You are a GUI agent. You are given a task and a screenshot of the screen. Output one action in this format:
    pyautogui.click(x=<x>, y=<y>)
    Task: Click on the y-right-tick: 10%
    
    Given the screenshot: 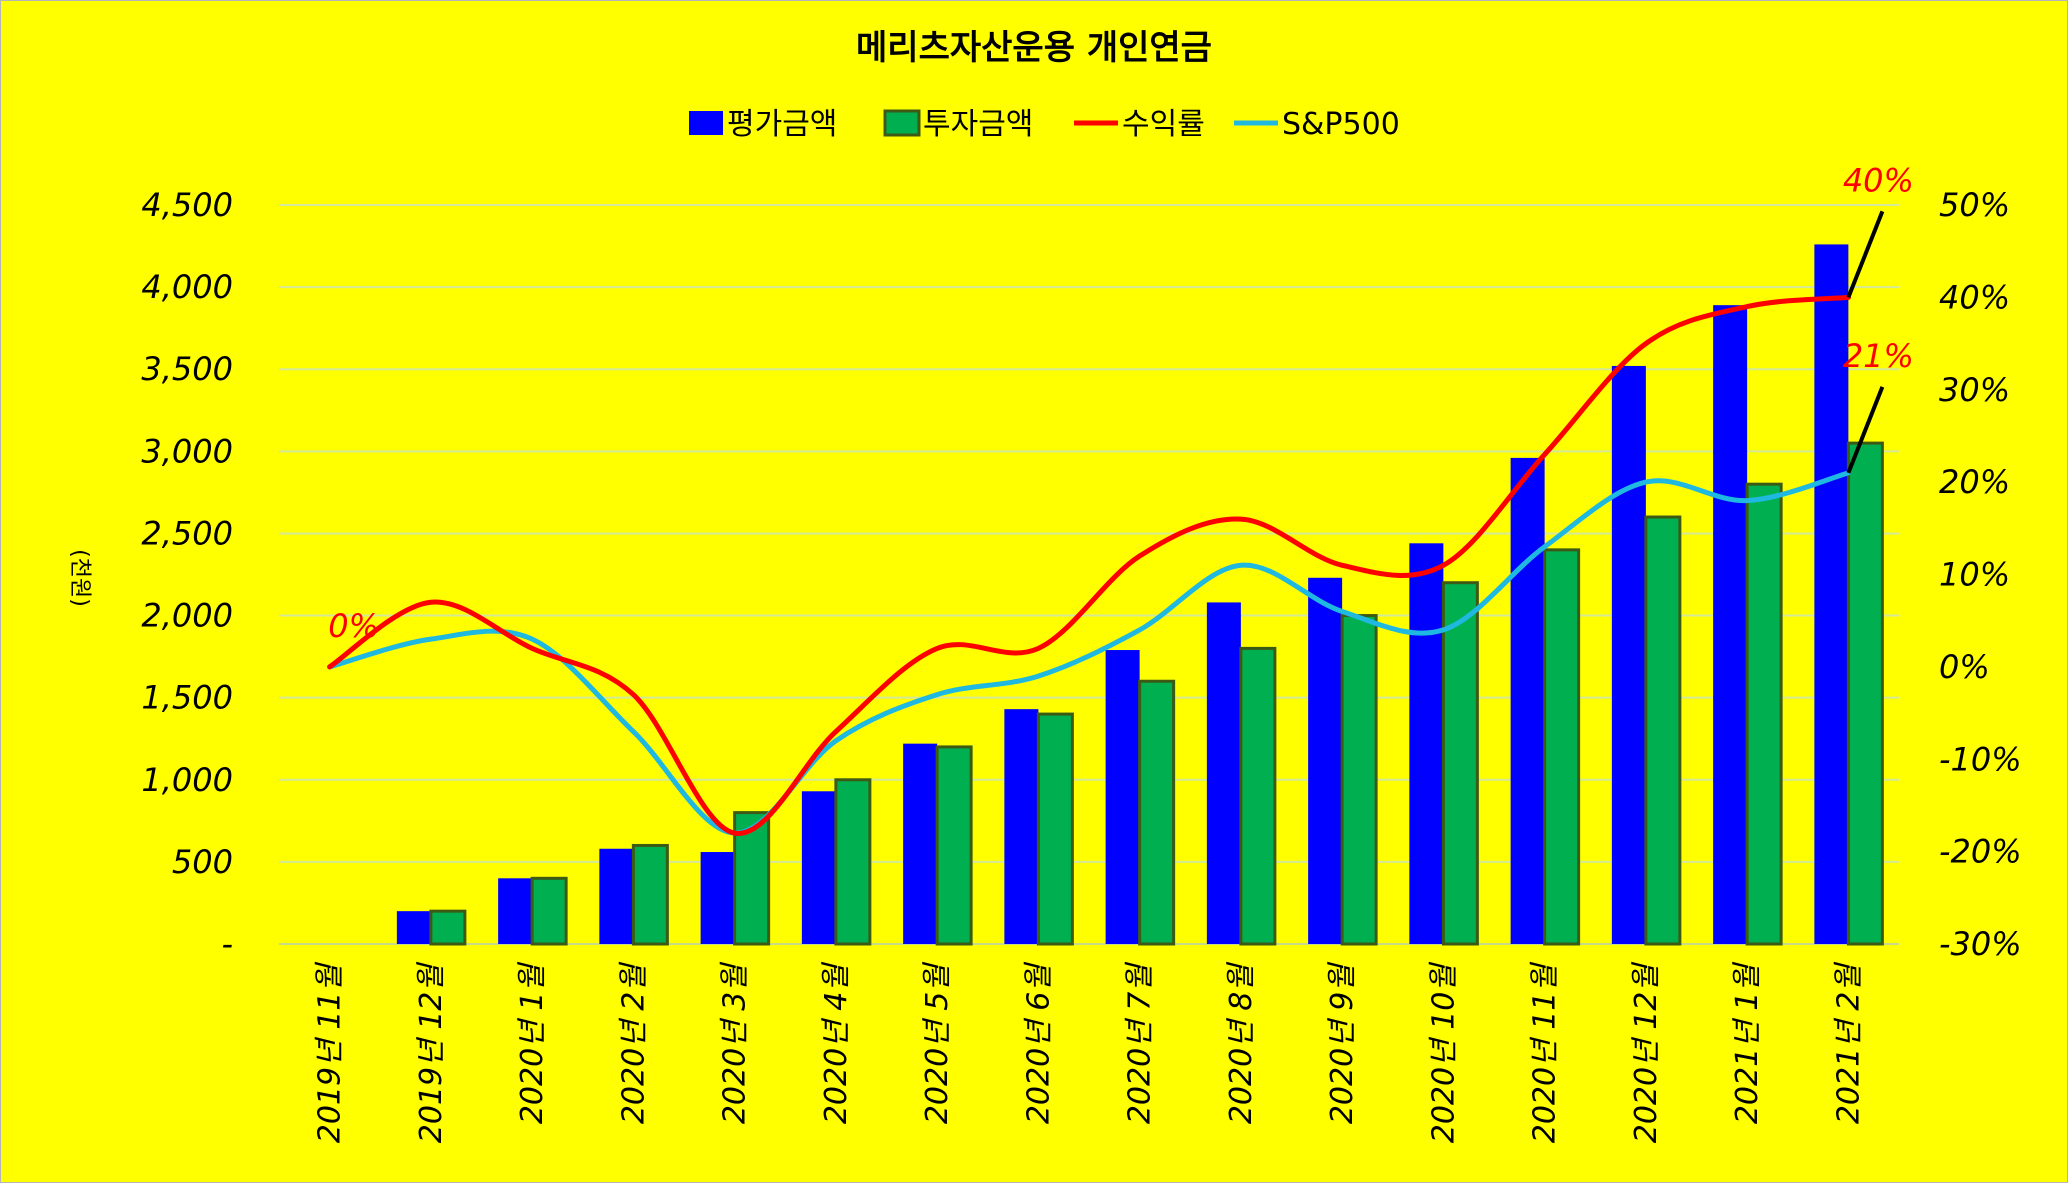 What is the action you would take?
    pyautogui.click(x=1974, y=575)
    